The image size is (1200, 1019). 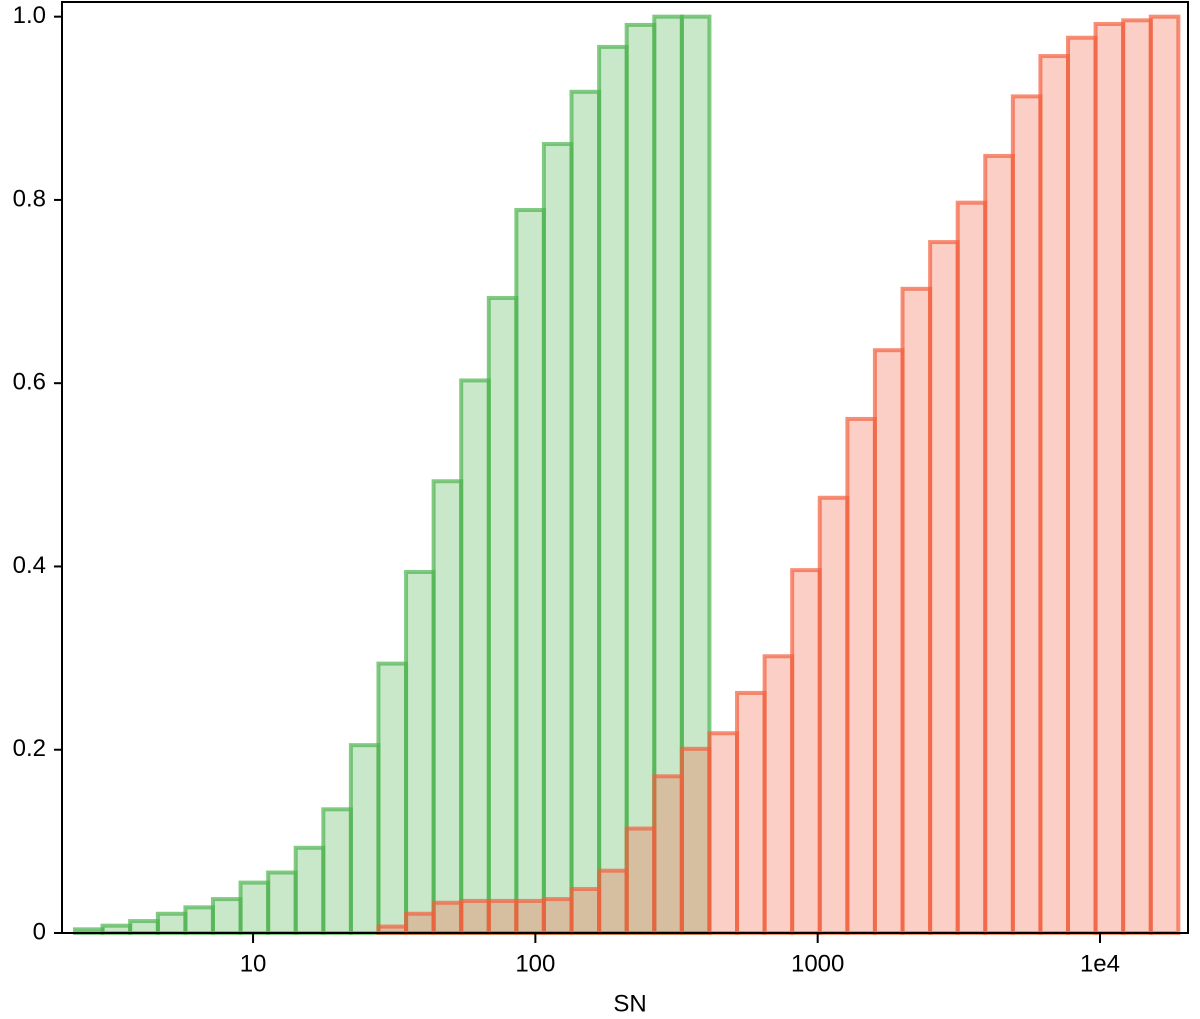 I want to click on y-tick-label: 0.2, so click(x=29, y=748).